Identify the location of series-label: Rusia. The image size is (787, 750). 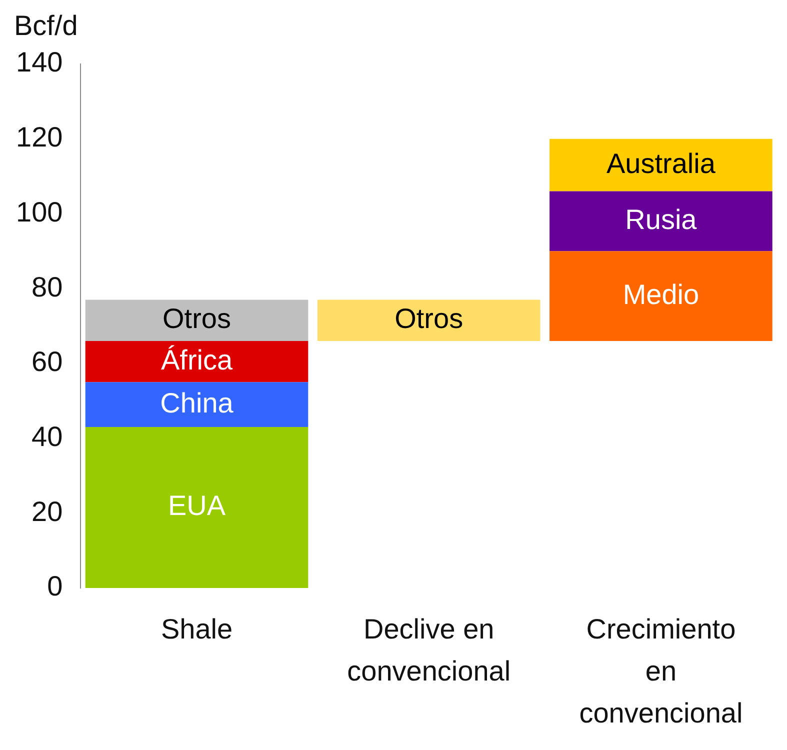
(661, 219).